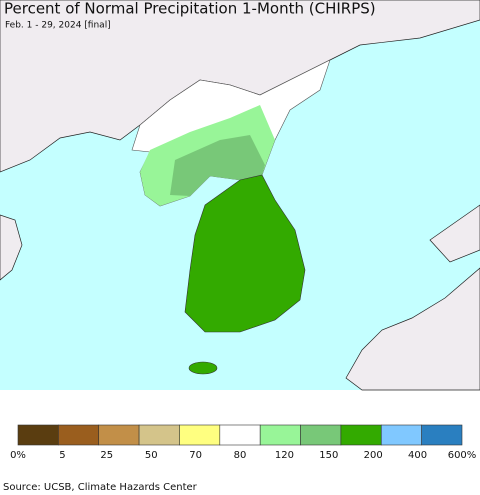 The image size is (480, 495). I want to click on subtitle: Feb. 1 - 29, 2024 [final], so click(58, 26).